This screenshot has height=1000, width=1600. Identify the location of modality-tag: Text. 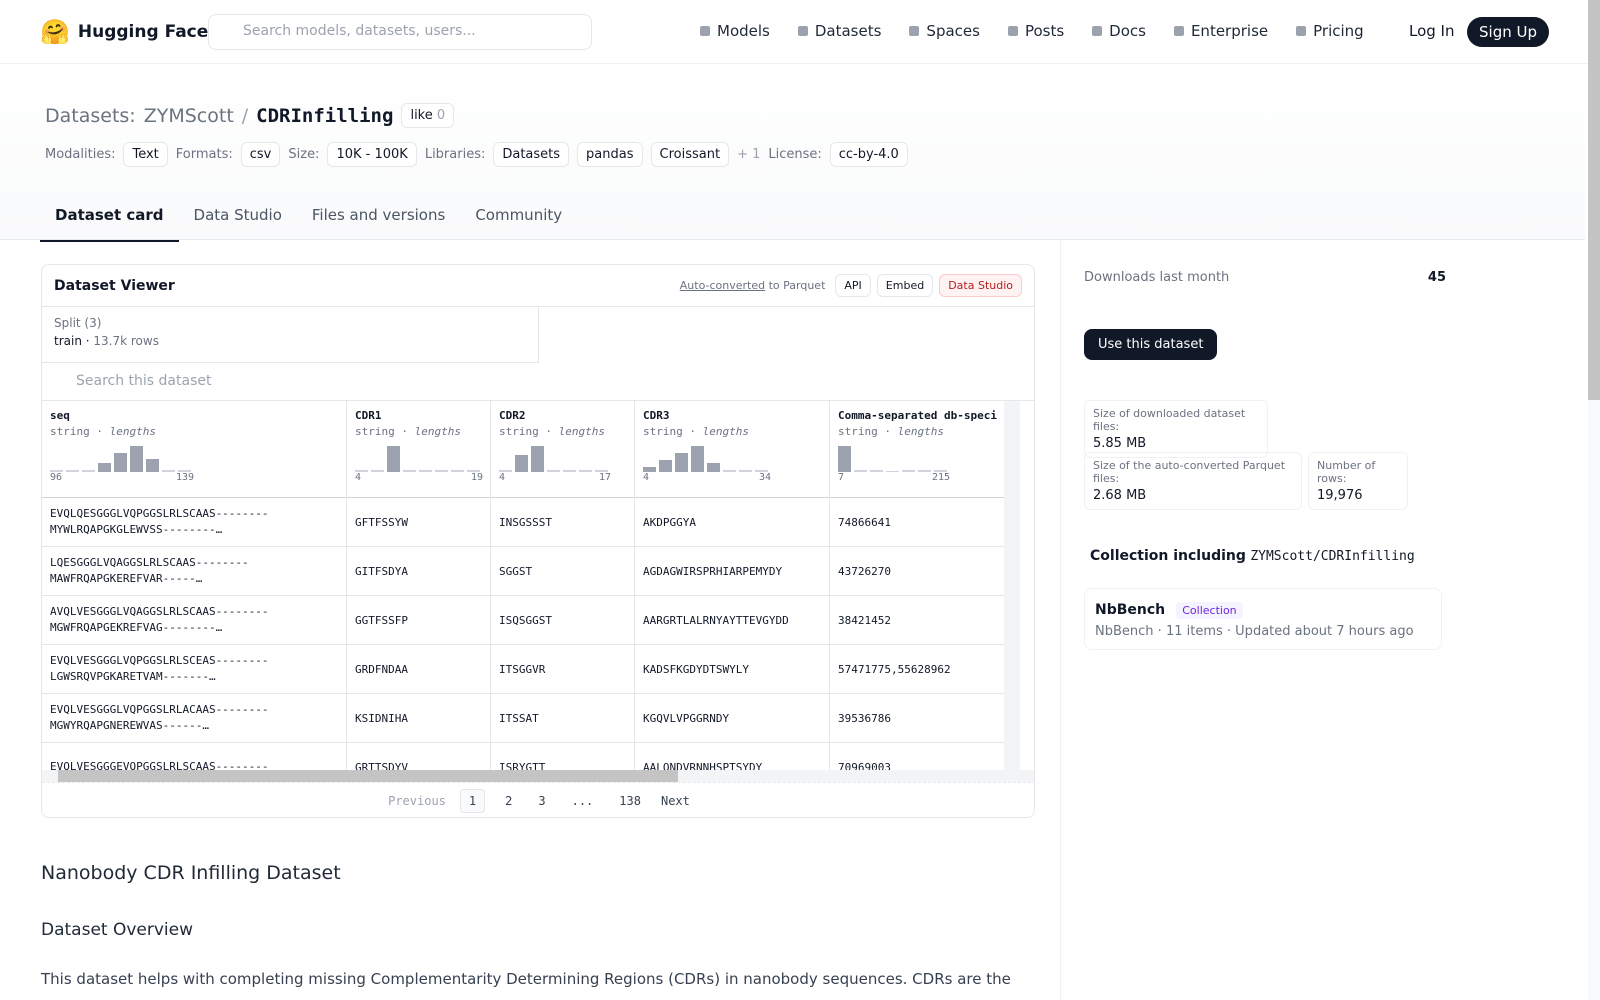
(145, 154).